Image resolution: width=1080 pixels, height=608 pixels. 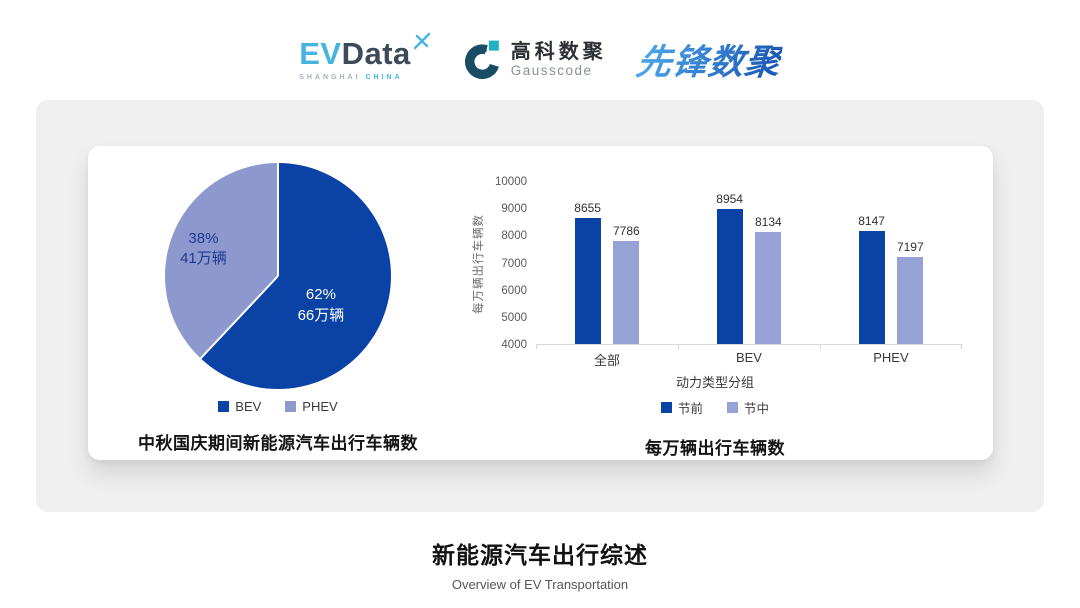 What do you see at coordinates (320, 53) in the screenshot?
I see `evdata-logo-ev: EV` at bounding box center [320, 53].